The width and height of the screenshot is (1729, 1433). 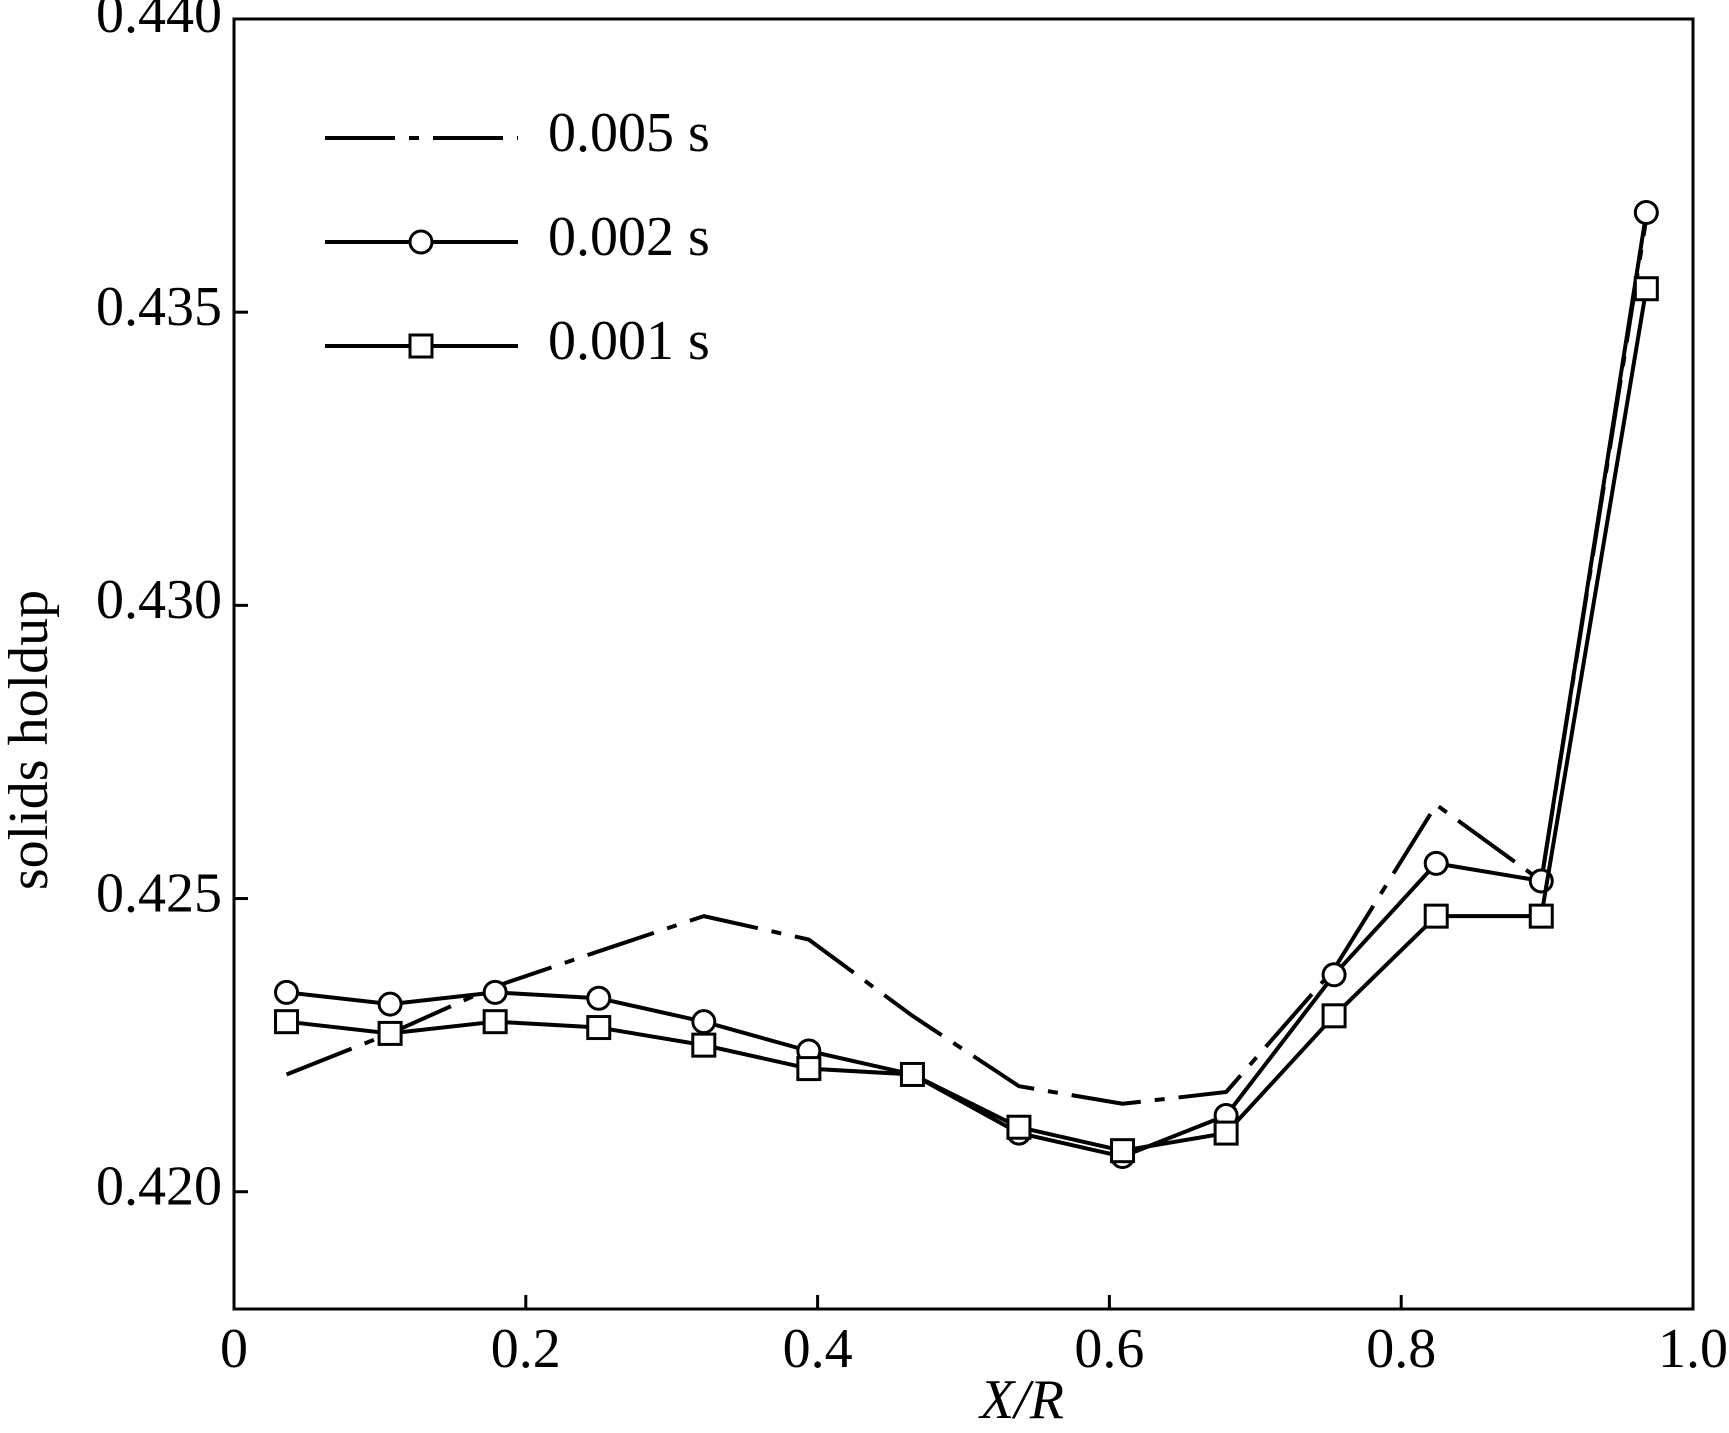 What do you see at coordinates (159, 893) in the screenshot?
I see `y-tick-label: 0.425` at bounding box center [159, 893].